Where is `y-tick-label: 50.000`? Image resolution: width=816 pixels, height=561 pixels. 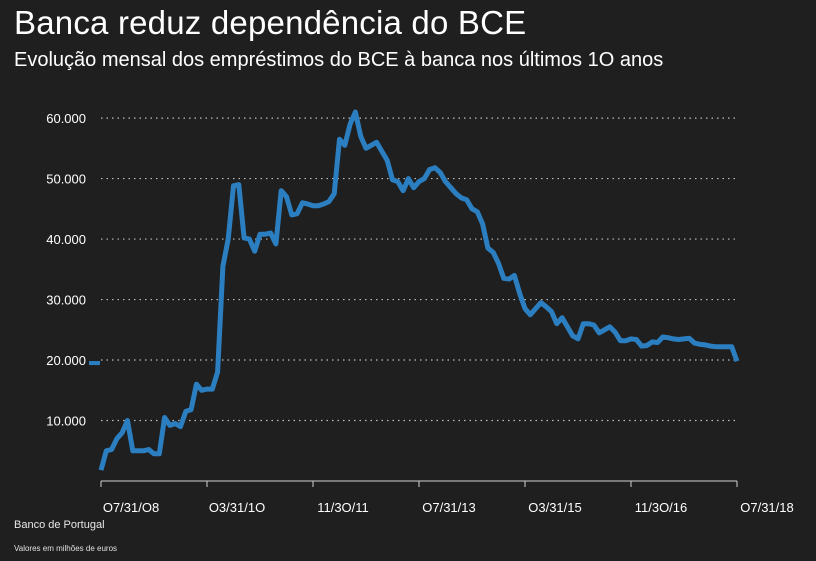 y-tick-label: 50.000 is located at coordinates (66, 179).